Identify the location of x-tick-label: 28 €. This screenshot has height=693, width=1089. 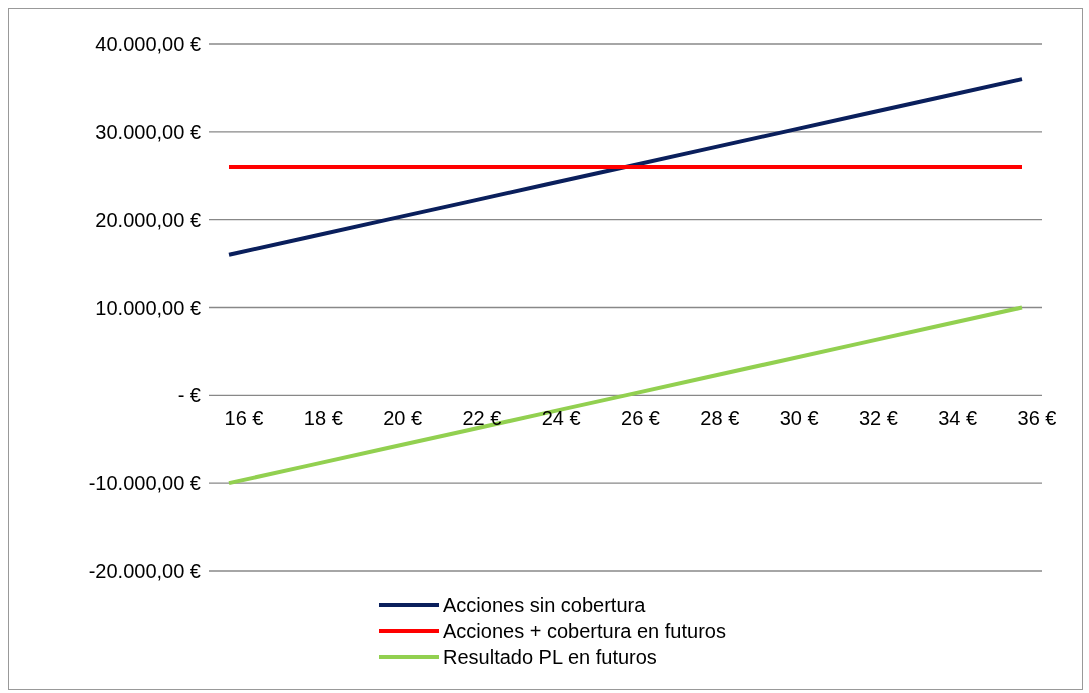
(720, 418).